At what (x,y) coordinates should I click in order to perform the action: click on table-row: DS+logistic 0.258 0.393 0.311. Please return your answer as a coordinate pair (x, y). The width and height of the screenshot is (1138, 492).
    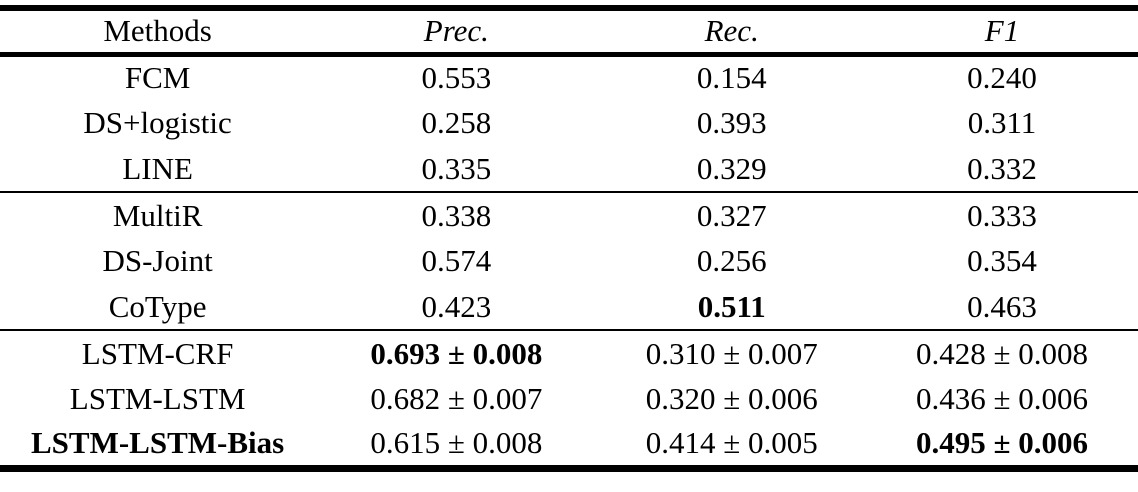
    Looking at the image, I should click on (569, 123).